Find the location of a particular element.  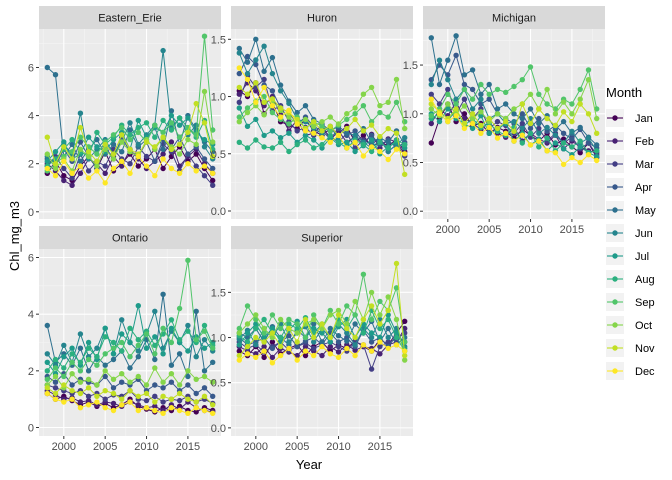

x-tick-label: 2005 is located at coordinates (105, 447).